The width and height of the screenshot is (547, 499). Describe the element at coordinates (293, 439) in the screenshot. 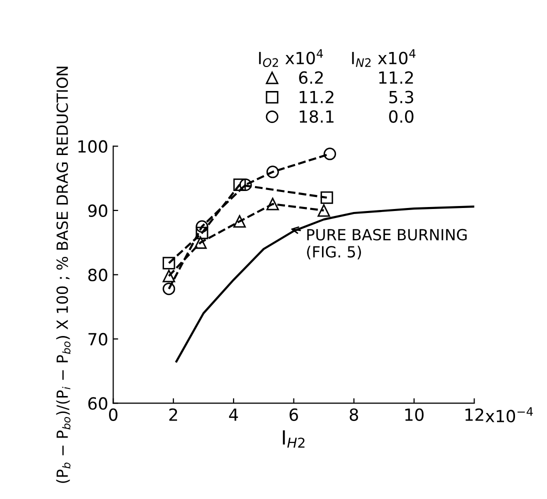

I see `x-axis-title: I$_{H2}$` at that location.